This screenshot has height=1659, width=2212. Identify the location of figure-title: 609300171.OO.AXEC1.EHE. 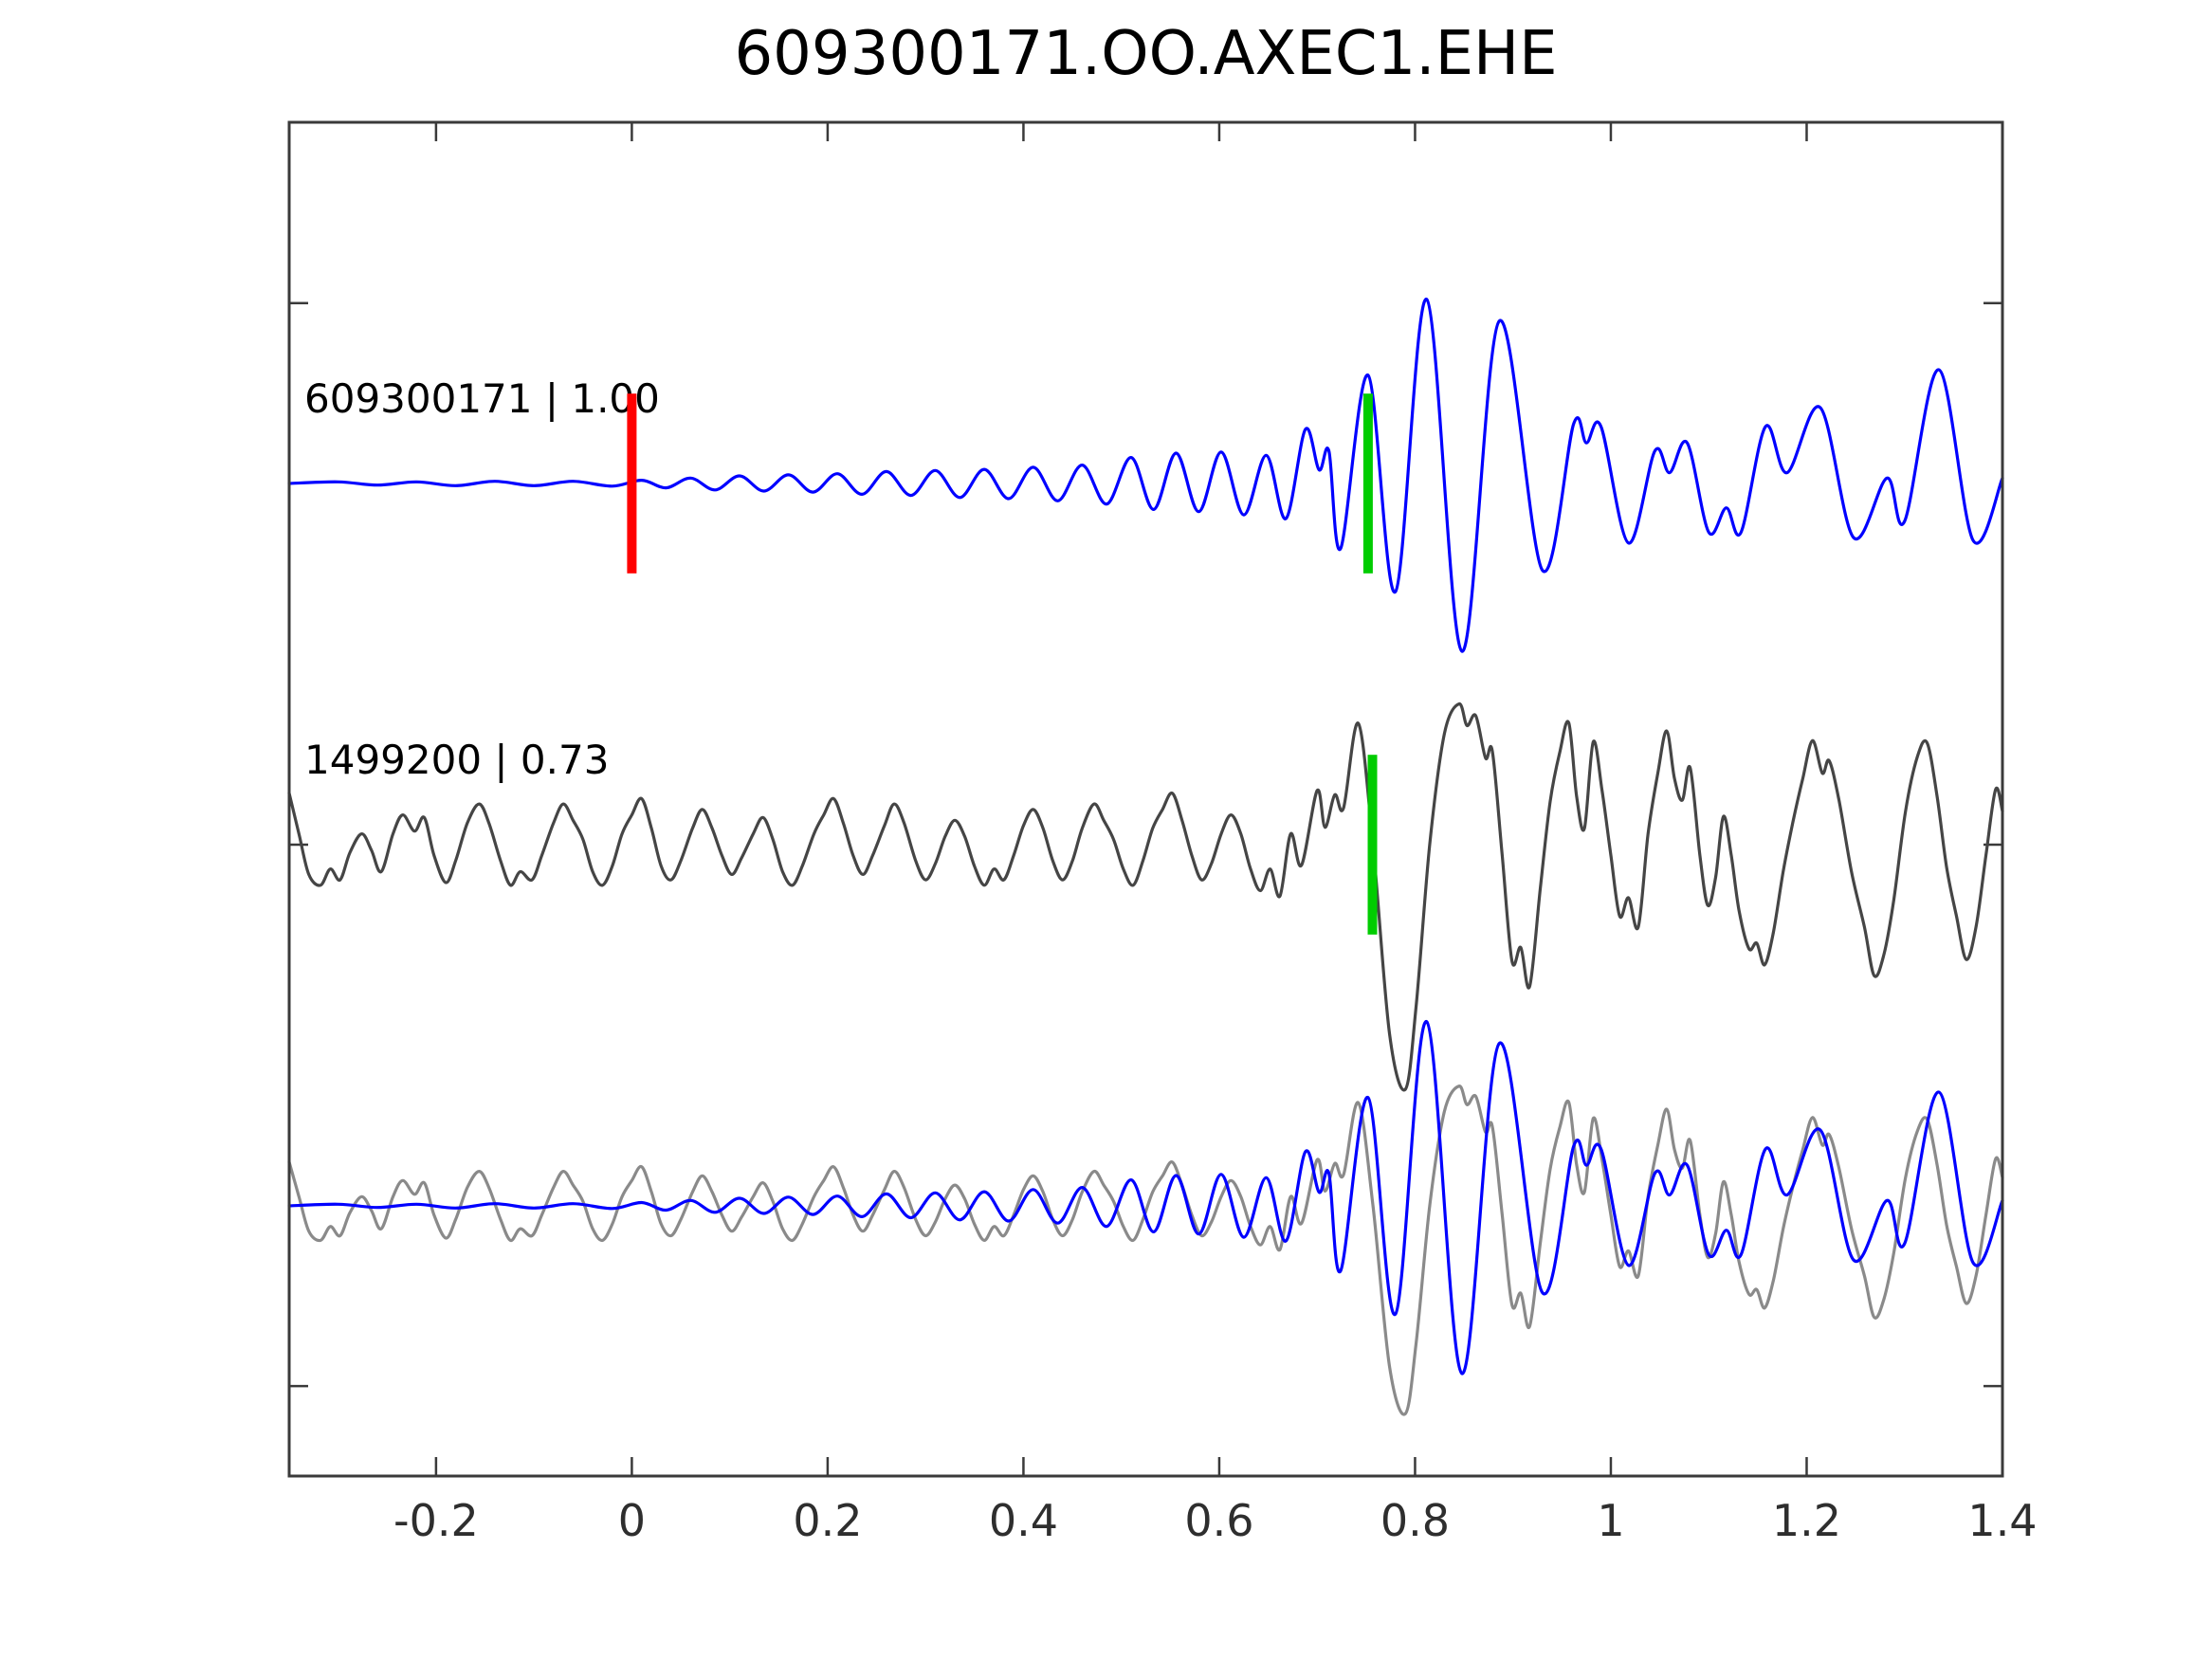
(1146, 54).